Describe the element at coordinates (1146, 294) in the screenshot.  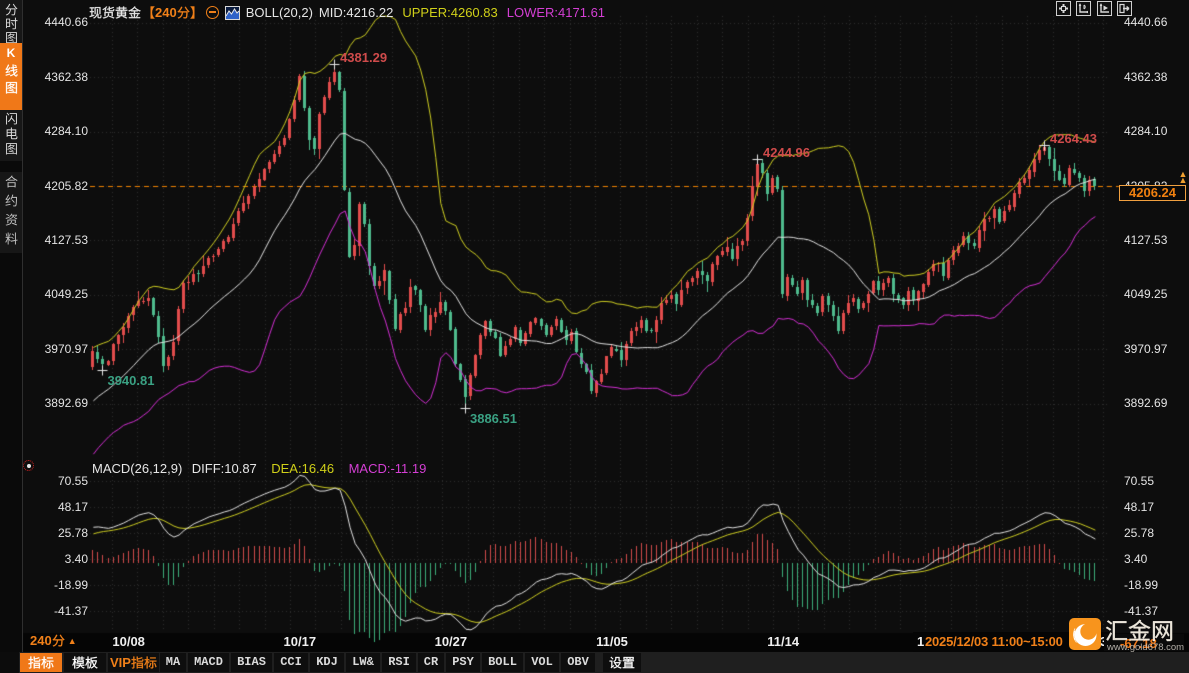
I see `price-axis-label-right: 4049.25` at that location.